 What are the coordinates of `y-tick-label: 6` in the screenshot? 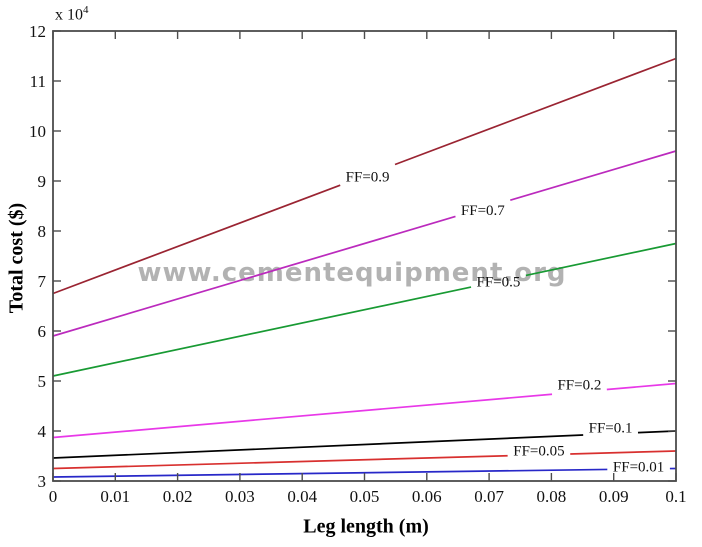 It's located at (42, 331).